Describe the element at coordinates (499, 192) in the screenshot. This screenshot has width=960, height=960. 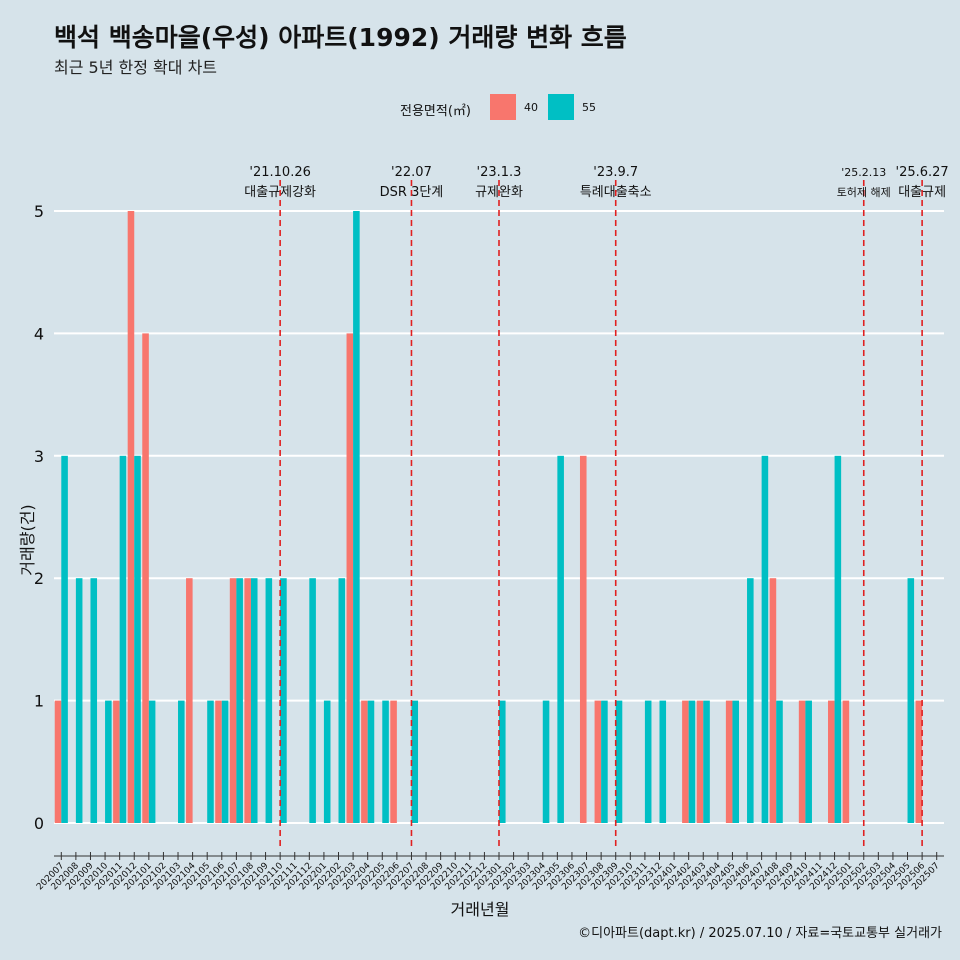
I see `event-label: 규제완화` at that location.